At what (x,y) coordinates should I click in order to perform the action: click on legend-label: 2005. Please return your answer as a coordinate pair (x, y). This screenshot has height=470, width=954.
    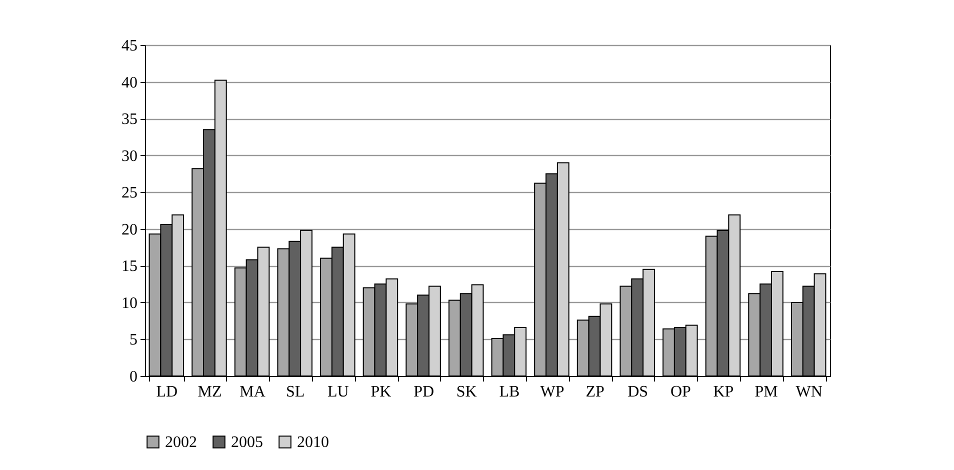
    Looking at the image, I should click on (247, 442).